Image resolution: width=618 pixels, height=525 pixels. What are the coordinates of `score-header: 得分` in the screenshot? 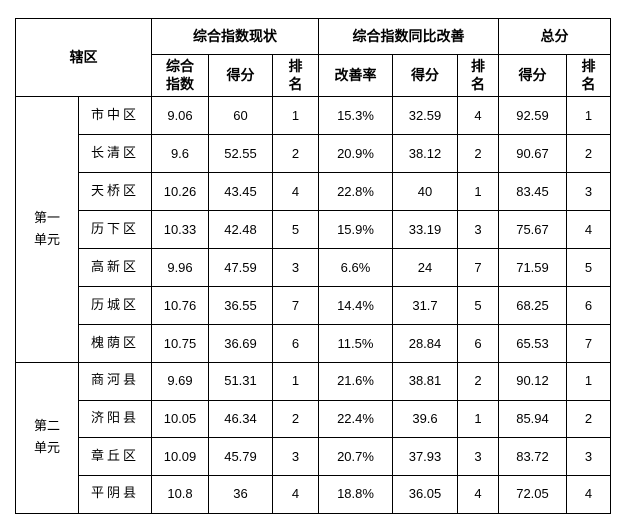 It's located at (240, 75).